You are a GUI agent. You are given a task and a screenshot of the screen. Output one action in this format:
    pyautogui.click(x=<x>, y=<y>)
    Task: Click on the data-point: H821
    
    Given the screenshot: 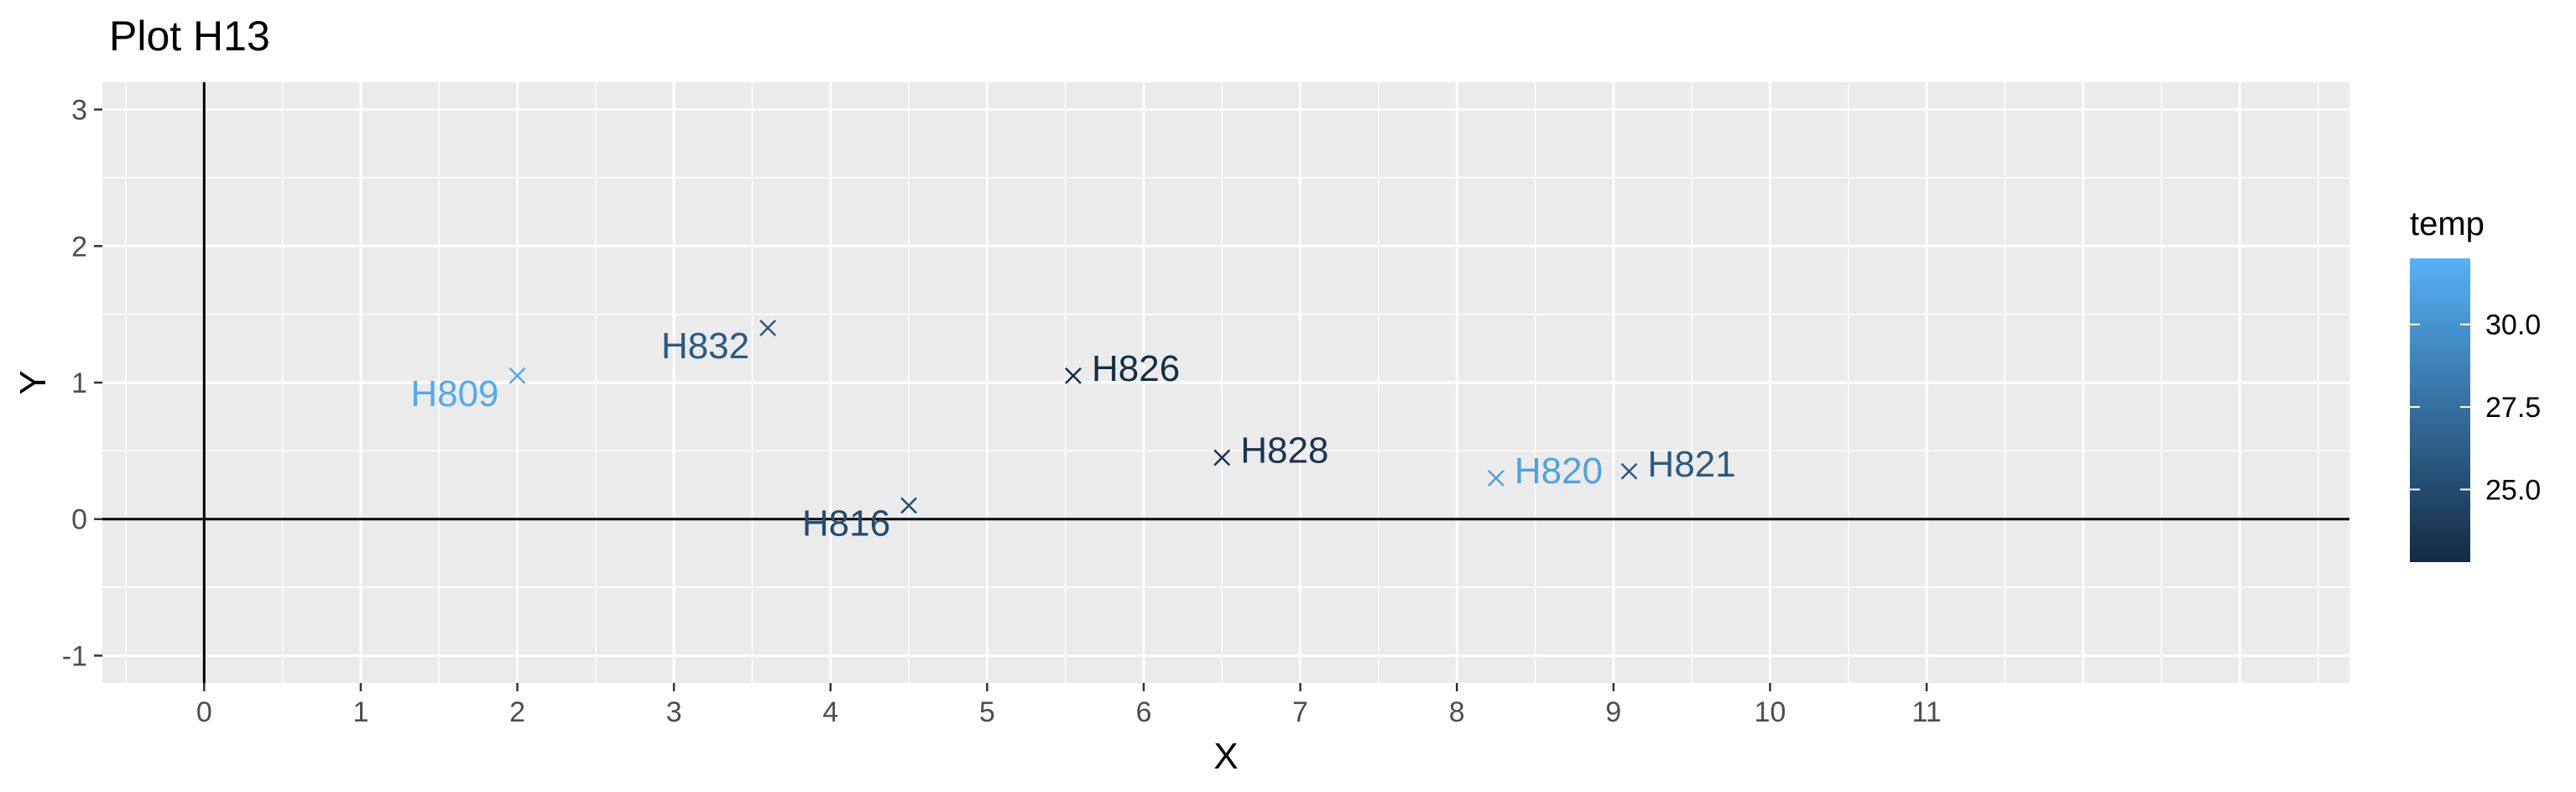 What is the action you would take?
    pyautogui.click(x=1678, y=464)
    